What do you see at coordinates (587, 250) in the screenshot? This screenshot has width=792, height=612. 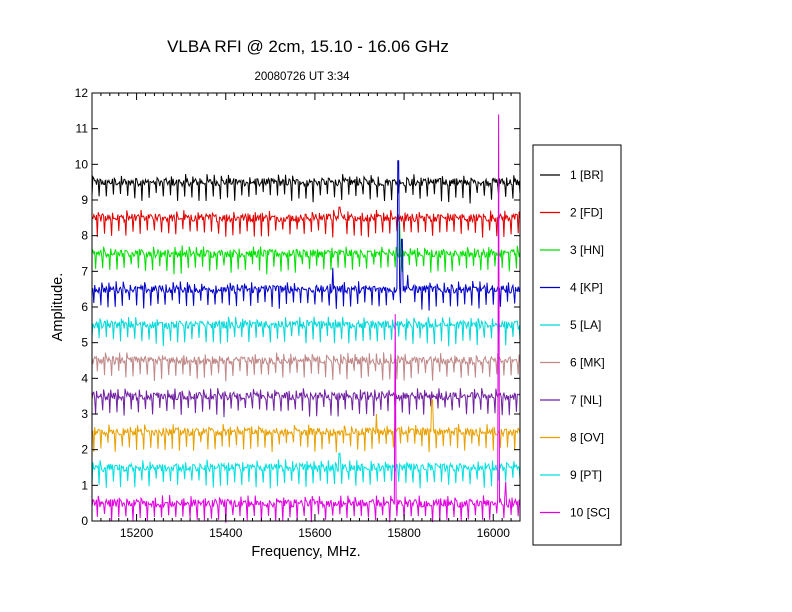 I see `legend-label: 3 [HN]` at bounding box center [587, 250].